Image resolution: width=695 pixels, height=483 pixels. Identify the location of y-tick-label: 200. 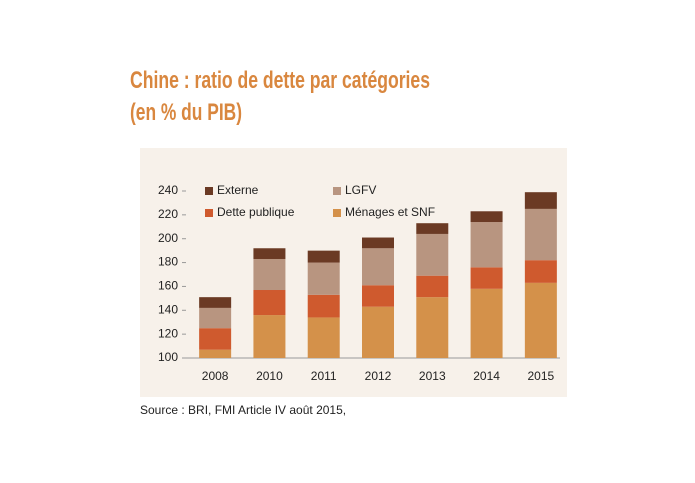
(168, 238).